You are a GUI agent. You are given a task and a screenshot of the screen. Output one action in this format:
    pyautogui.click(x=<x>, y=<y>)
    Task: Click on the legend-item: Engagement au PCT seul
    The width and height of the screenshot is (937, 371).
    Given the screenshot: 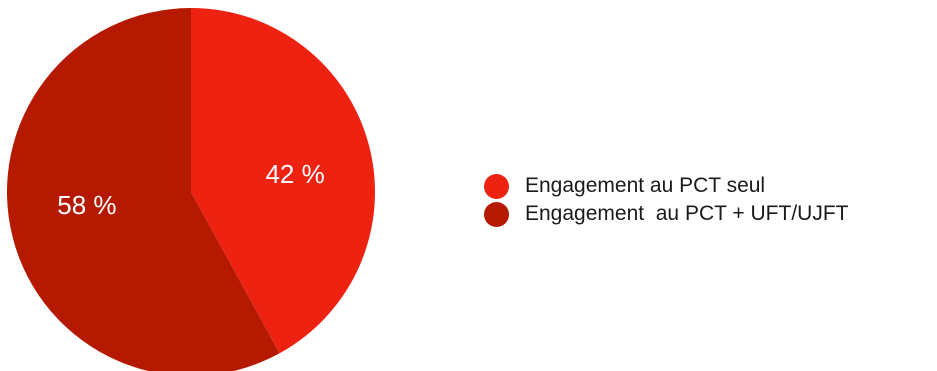 What is the action you would take?
    pyautogui.click(x=666, y=186)
    